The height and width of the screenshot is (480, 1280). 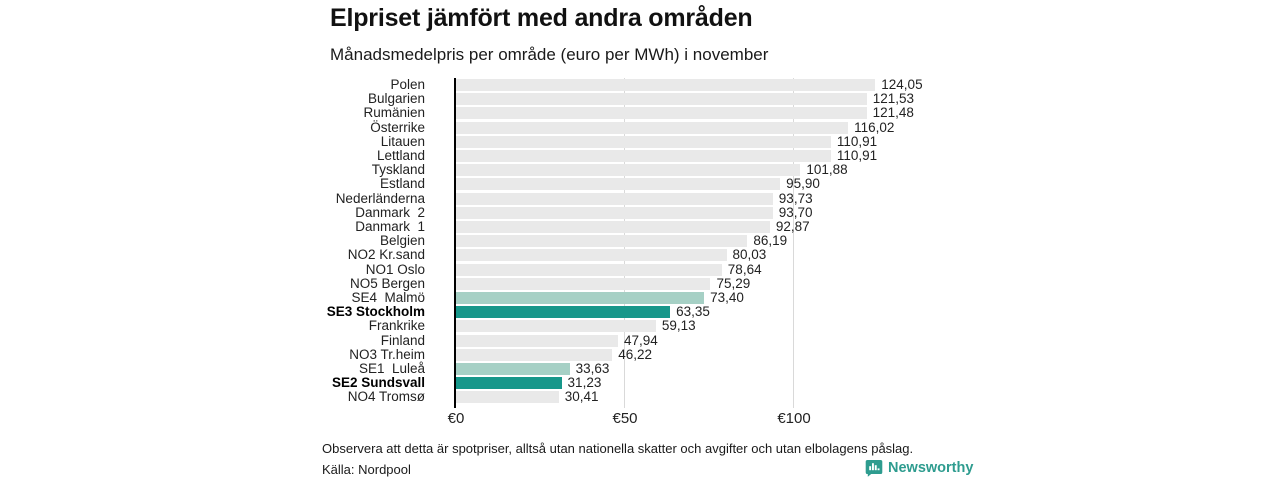 I want to click on bar-label: NO4 Tromsø, so click(x=386, y=397).